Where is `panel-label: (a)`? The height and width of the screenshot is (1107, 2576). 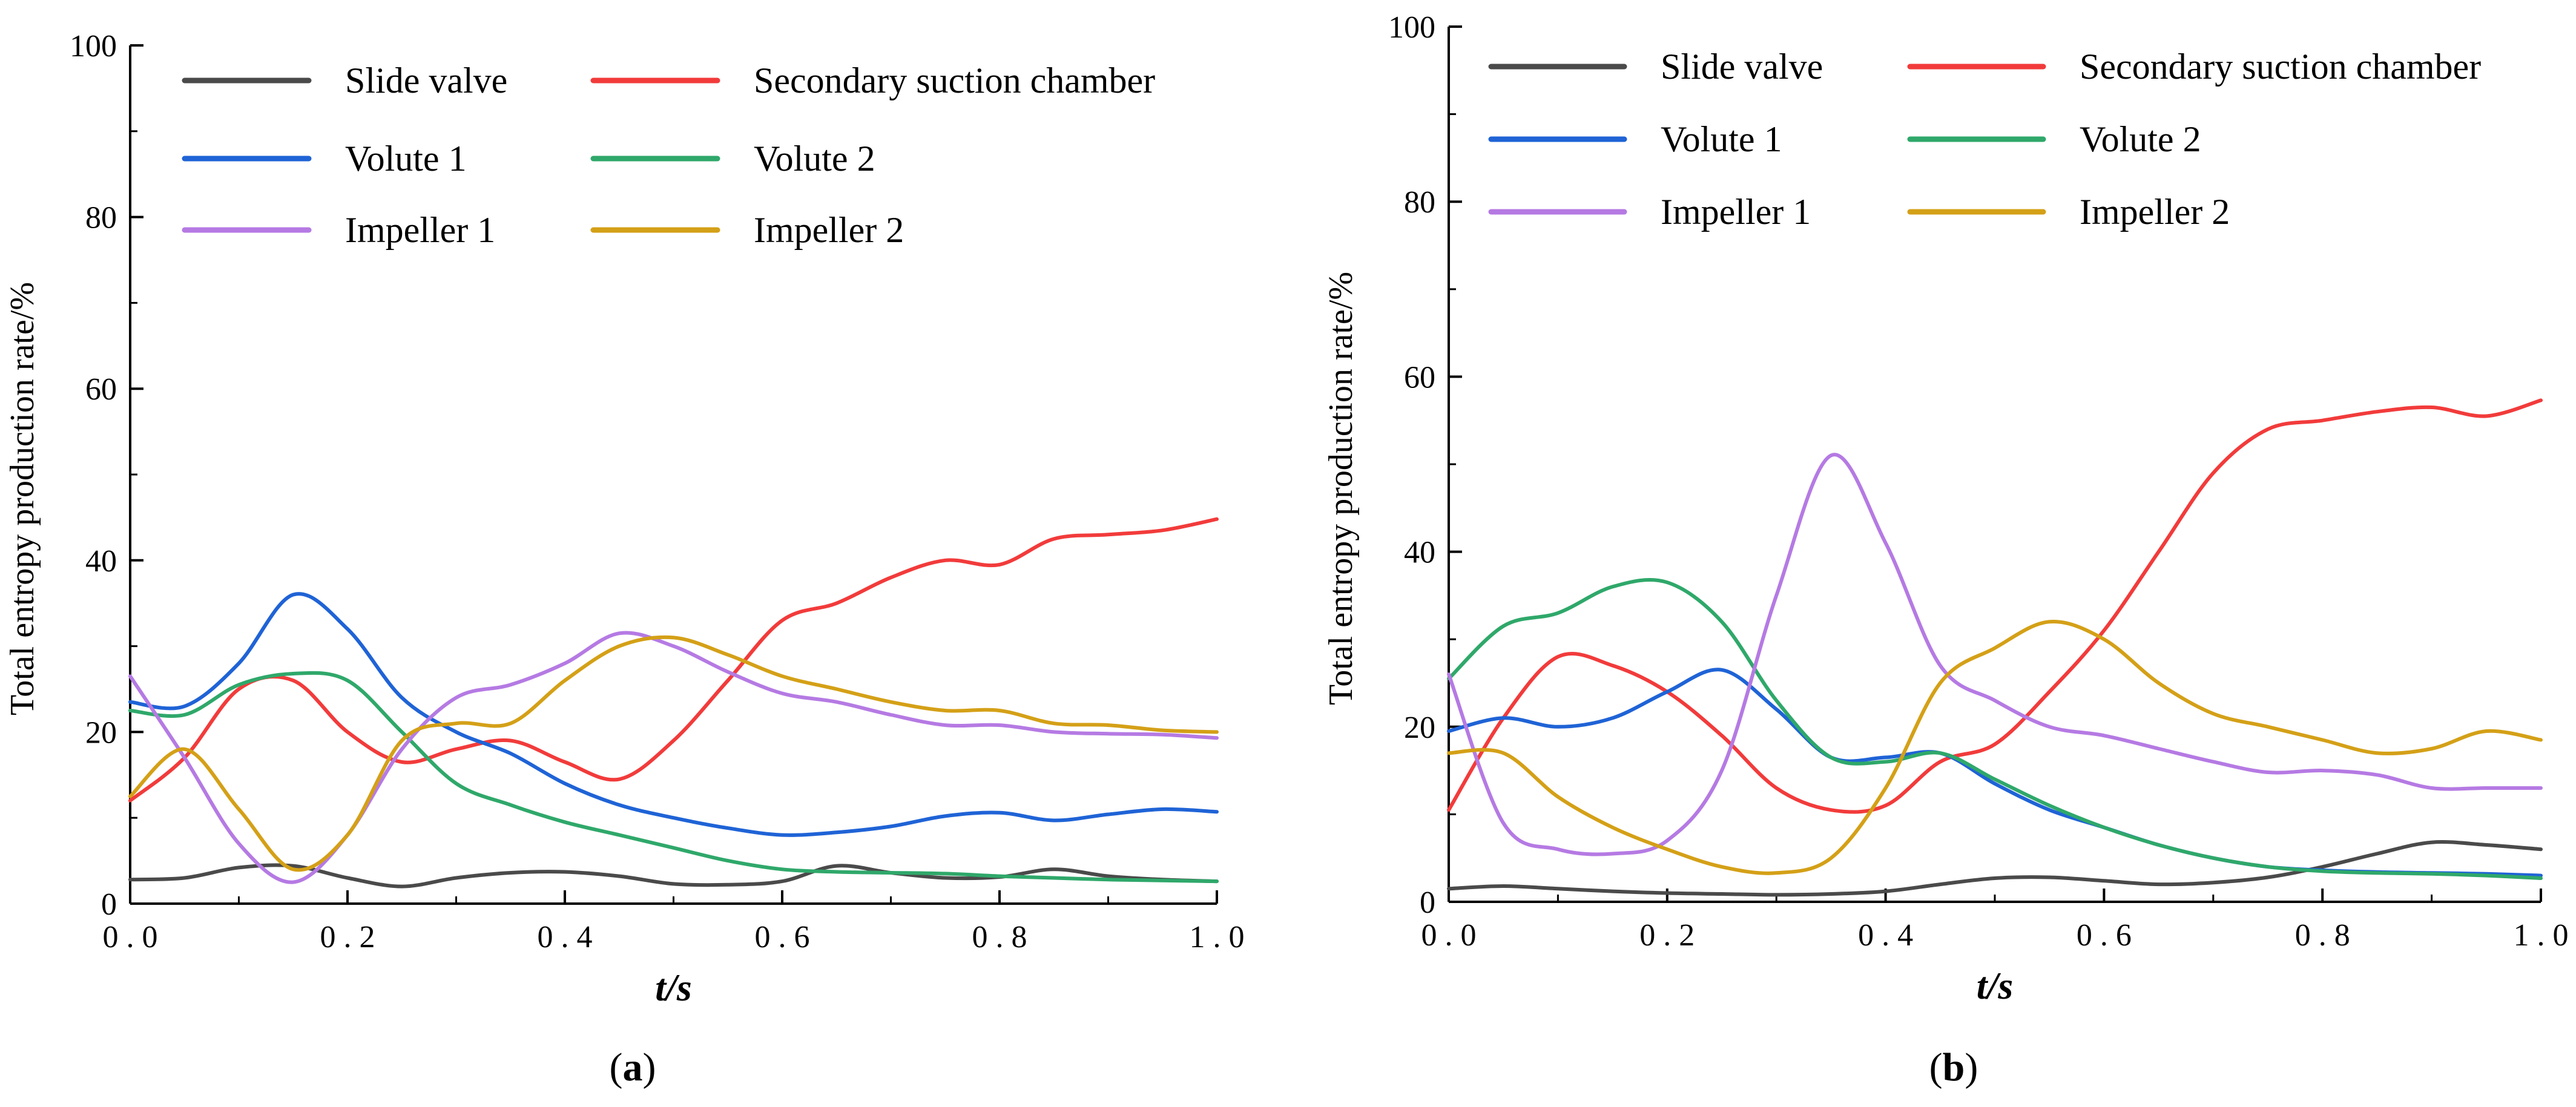
panel-label: (a) is located at coordinates (633, 1067).